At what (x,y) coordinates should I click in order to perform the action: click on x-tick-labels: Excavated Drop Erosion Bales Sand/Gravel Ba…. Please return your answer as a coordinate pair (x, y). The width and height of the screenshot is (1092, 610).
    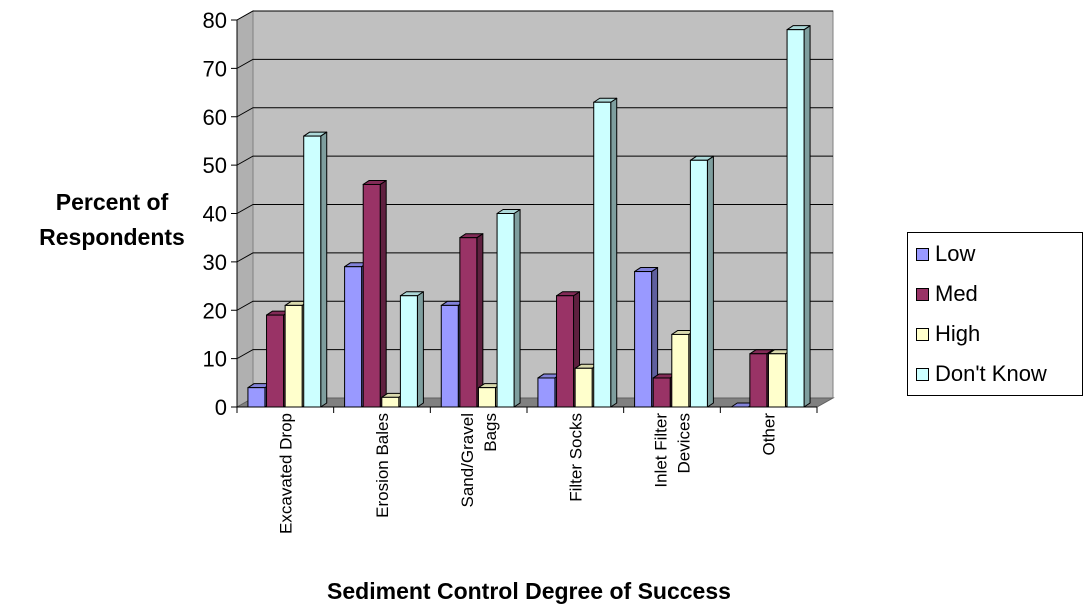
    Looking at the image, I should click on (527, 473).